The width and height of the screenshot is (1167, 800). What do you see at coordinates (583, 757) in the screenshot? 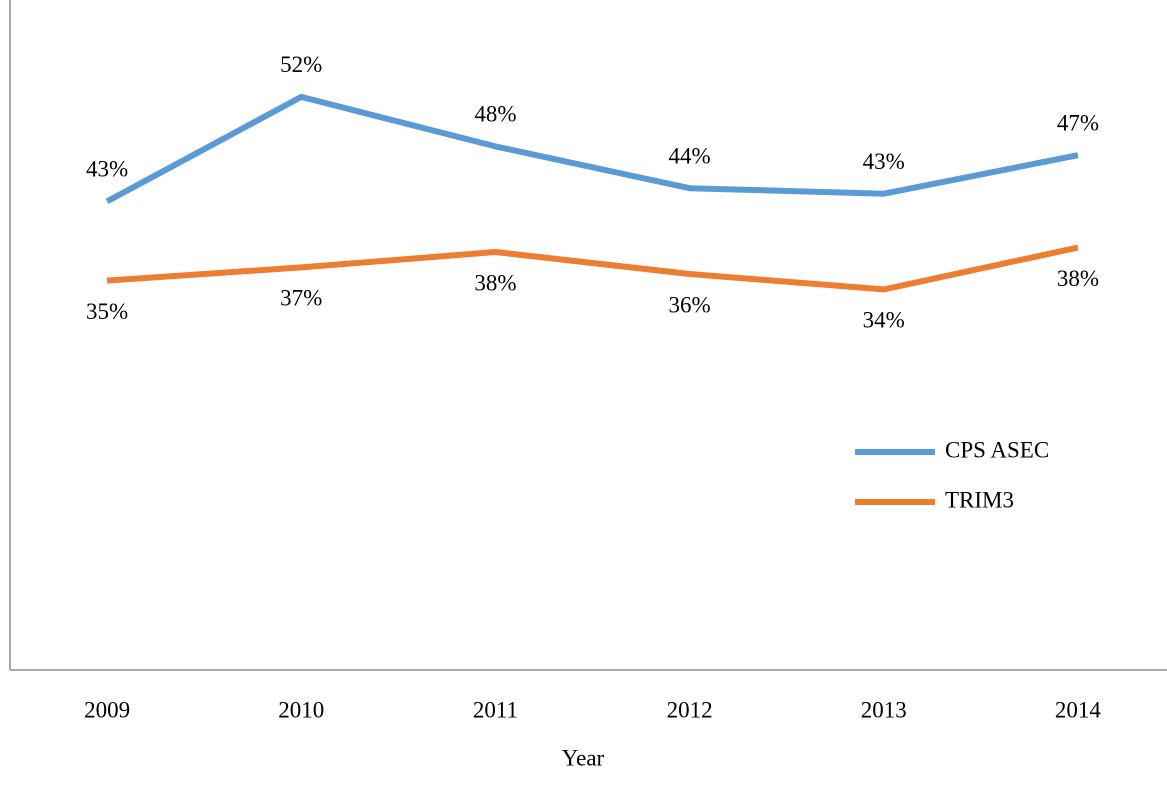
I see `x-axis-title: Year` at bounding box center [583, 757].